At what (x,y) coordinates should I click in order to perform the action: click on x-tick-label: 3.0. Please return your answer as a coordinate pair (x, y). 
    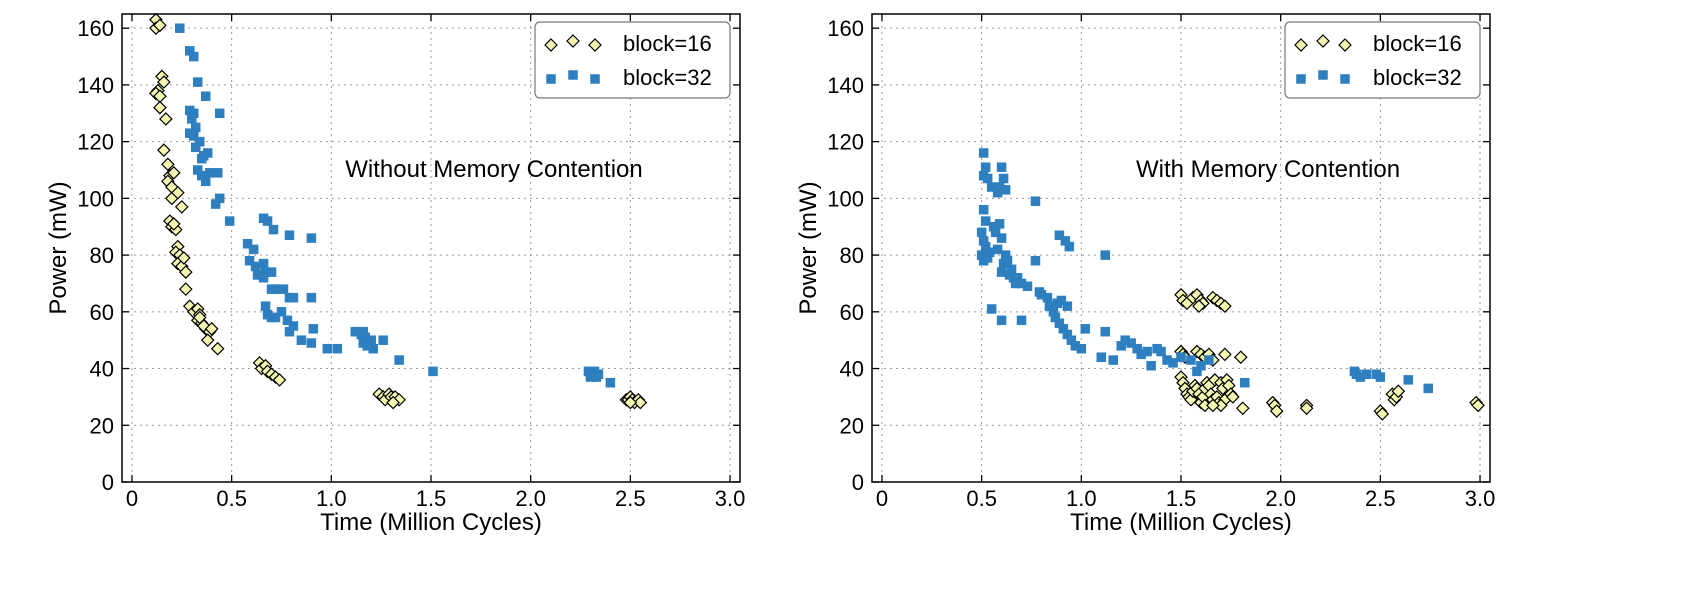
    Looking at the image, I should click on (730, 498).